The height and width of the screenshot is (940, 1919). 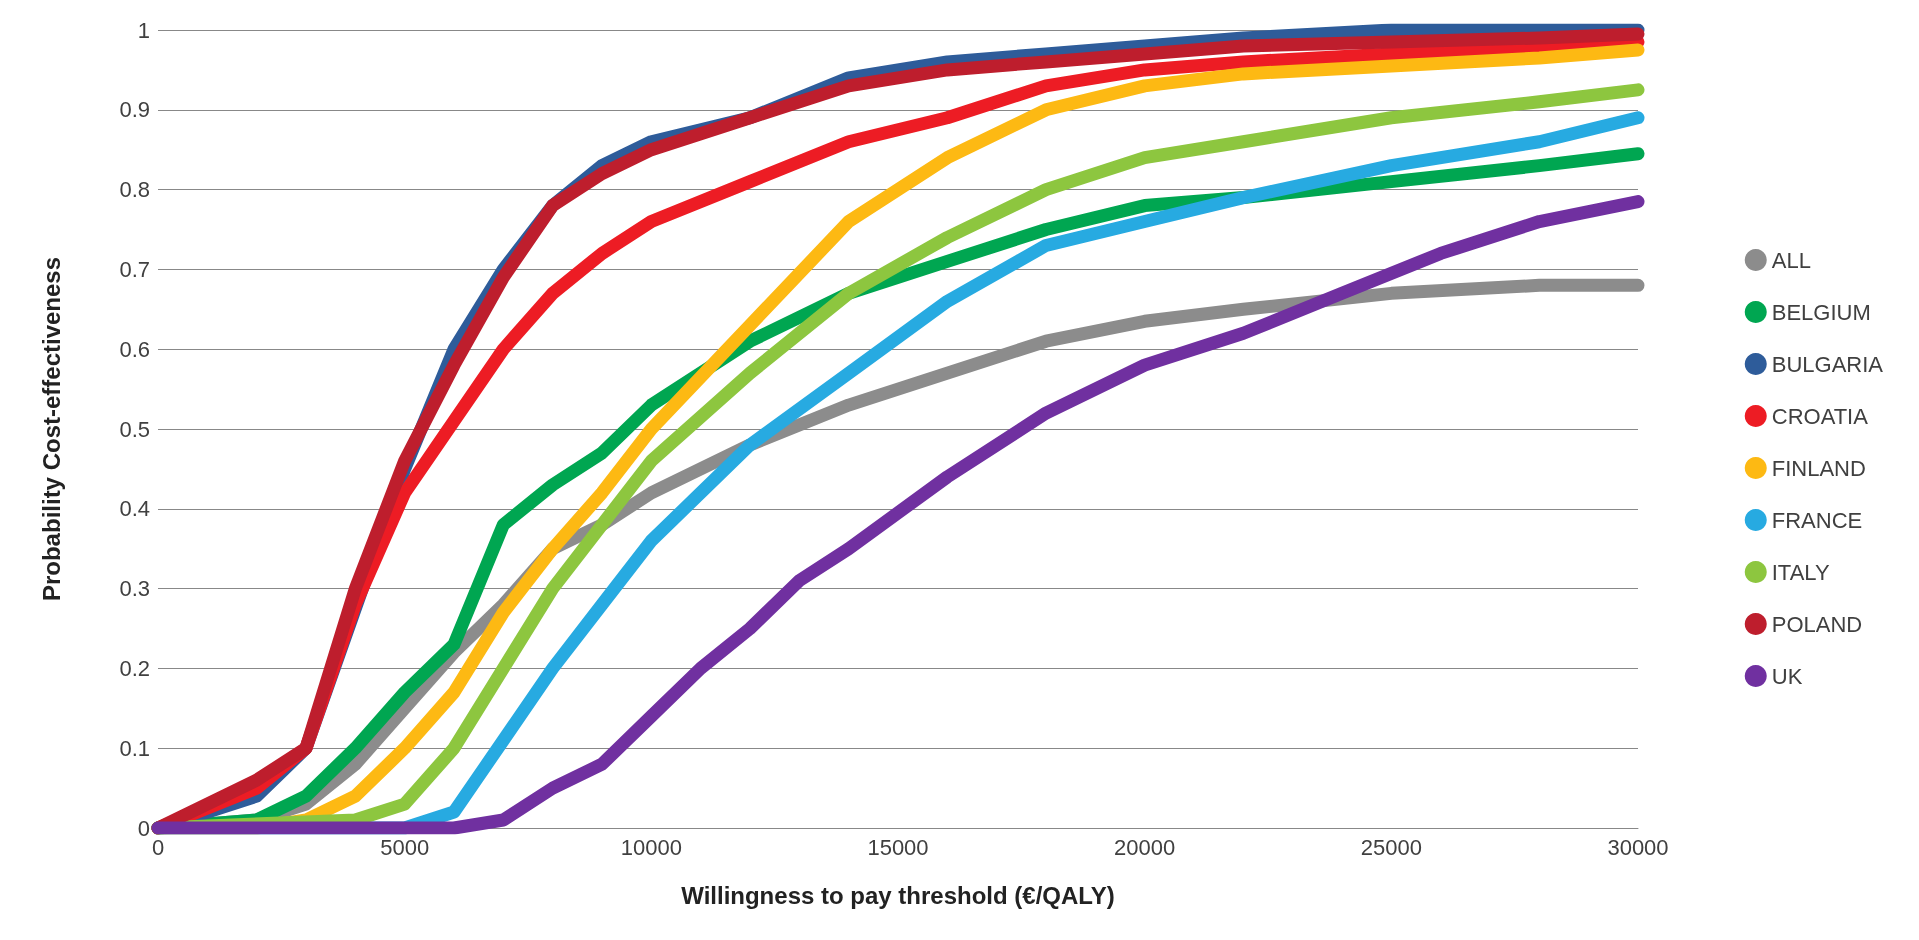 What do you see at coordinates (143, 30) in the screenshot?
I see `y-tick-label: 1` at bounding box center [143, 30].